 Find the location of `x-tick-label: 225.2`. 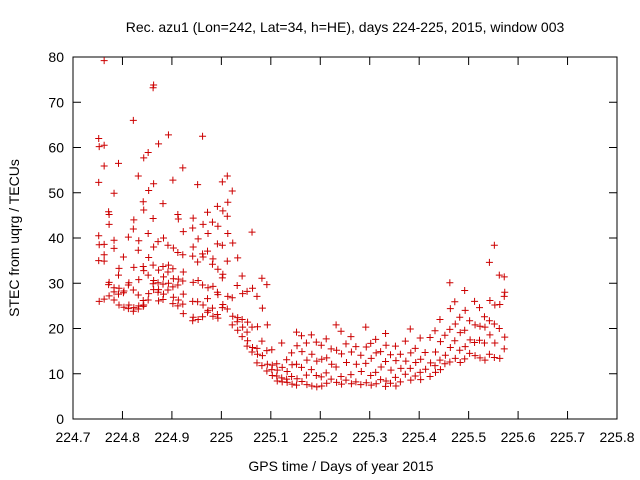

x-tick-label: 225.2 is located at coordinates (320, 437).